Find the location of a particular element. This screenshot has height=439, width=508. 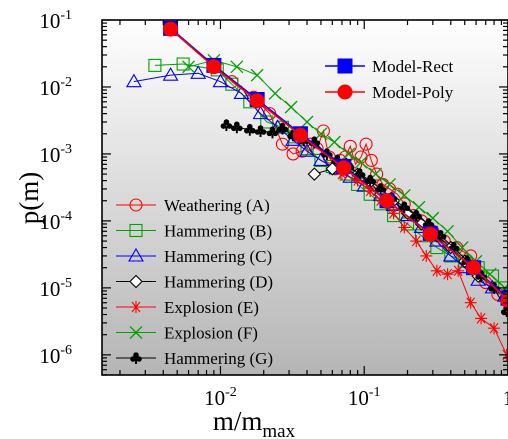

y-axis-title: p(m) is located at coordinates (29, 198).